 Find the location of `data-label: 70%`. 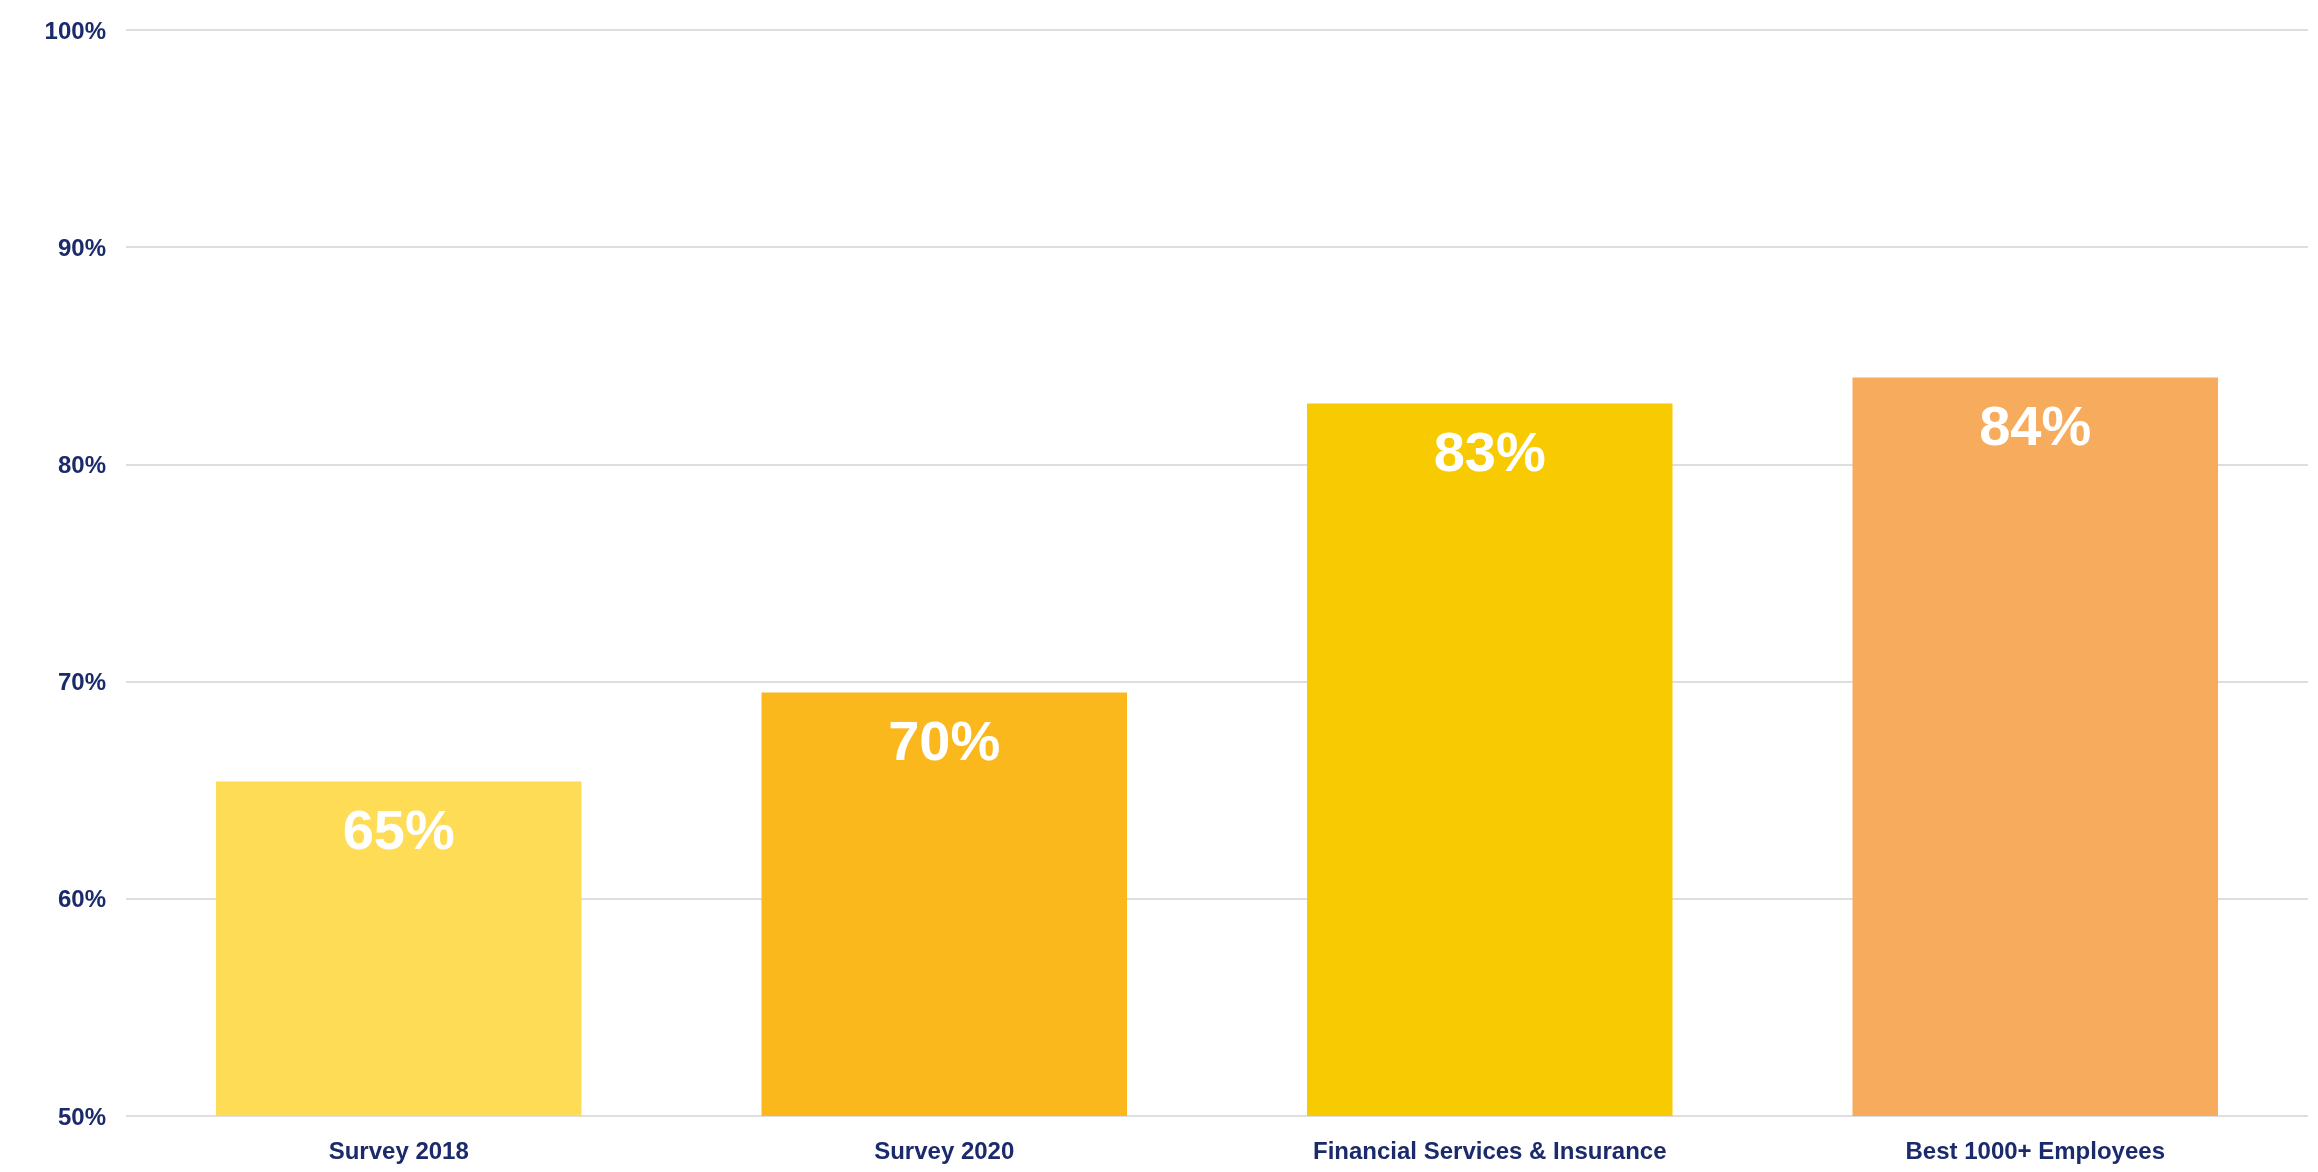

data-label: 70% is located at coordinates (944, 740).